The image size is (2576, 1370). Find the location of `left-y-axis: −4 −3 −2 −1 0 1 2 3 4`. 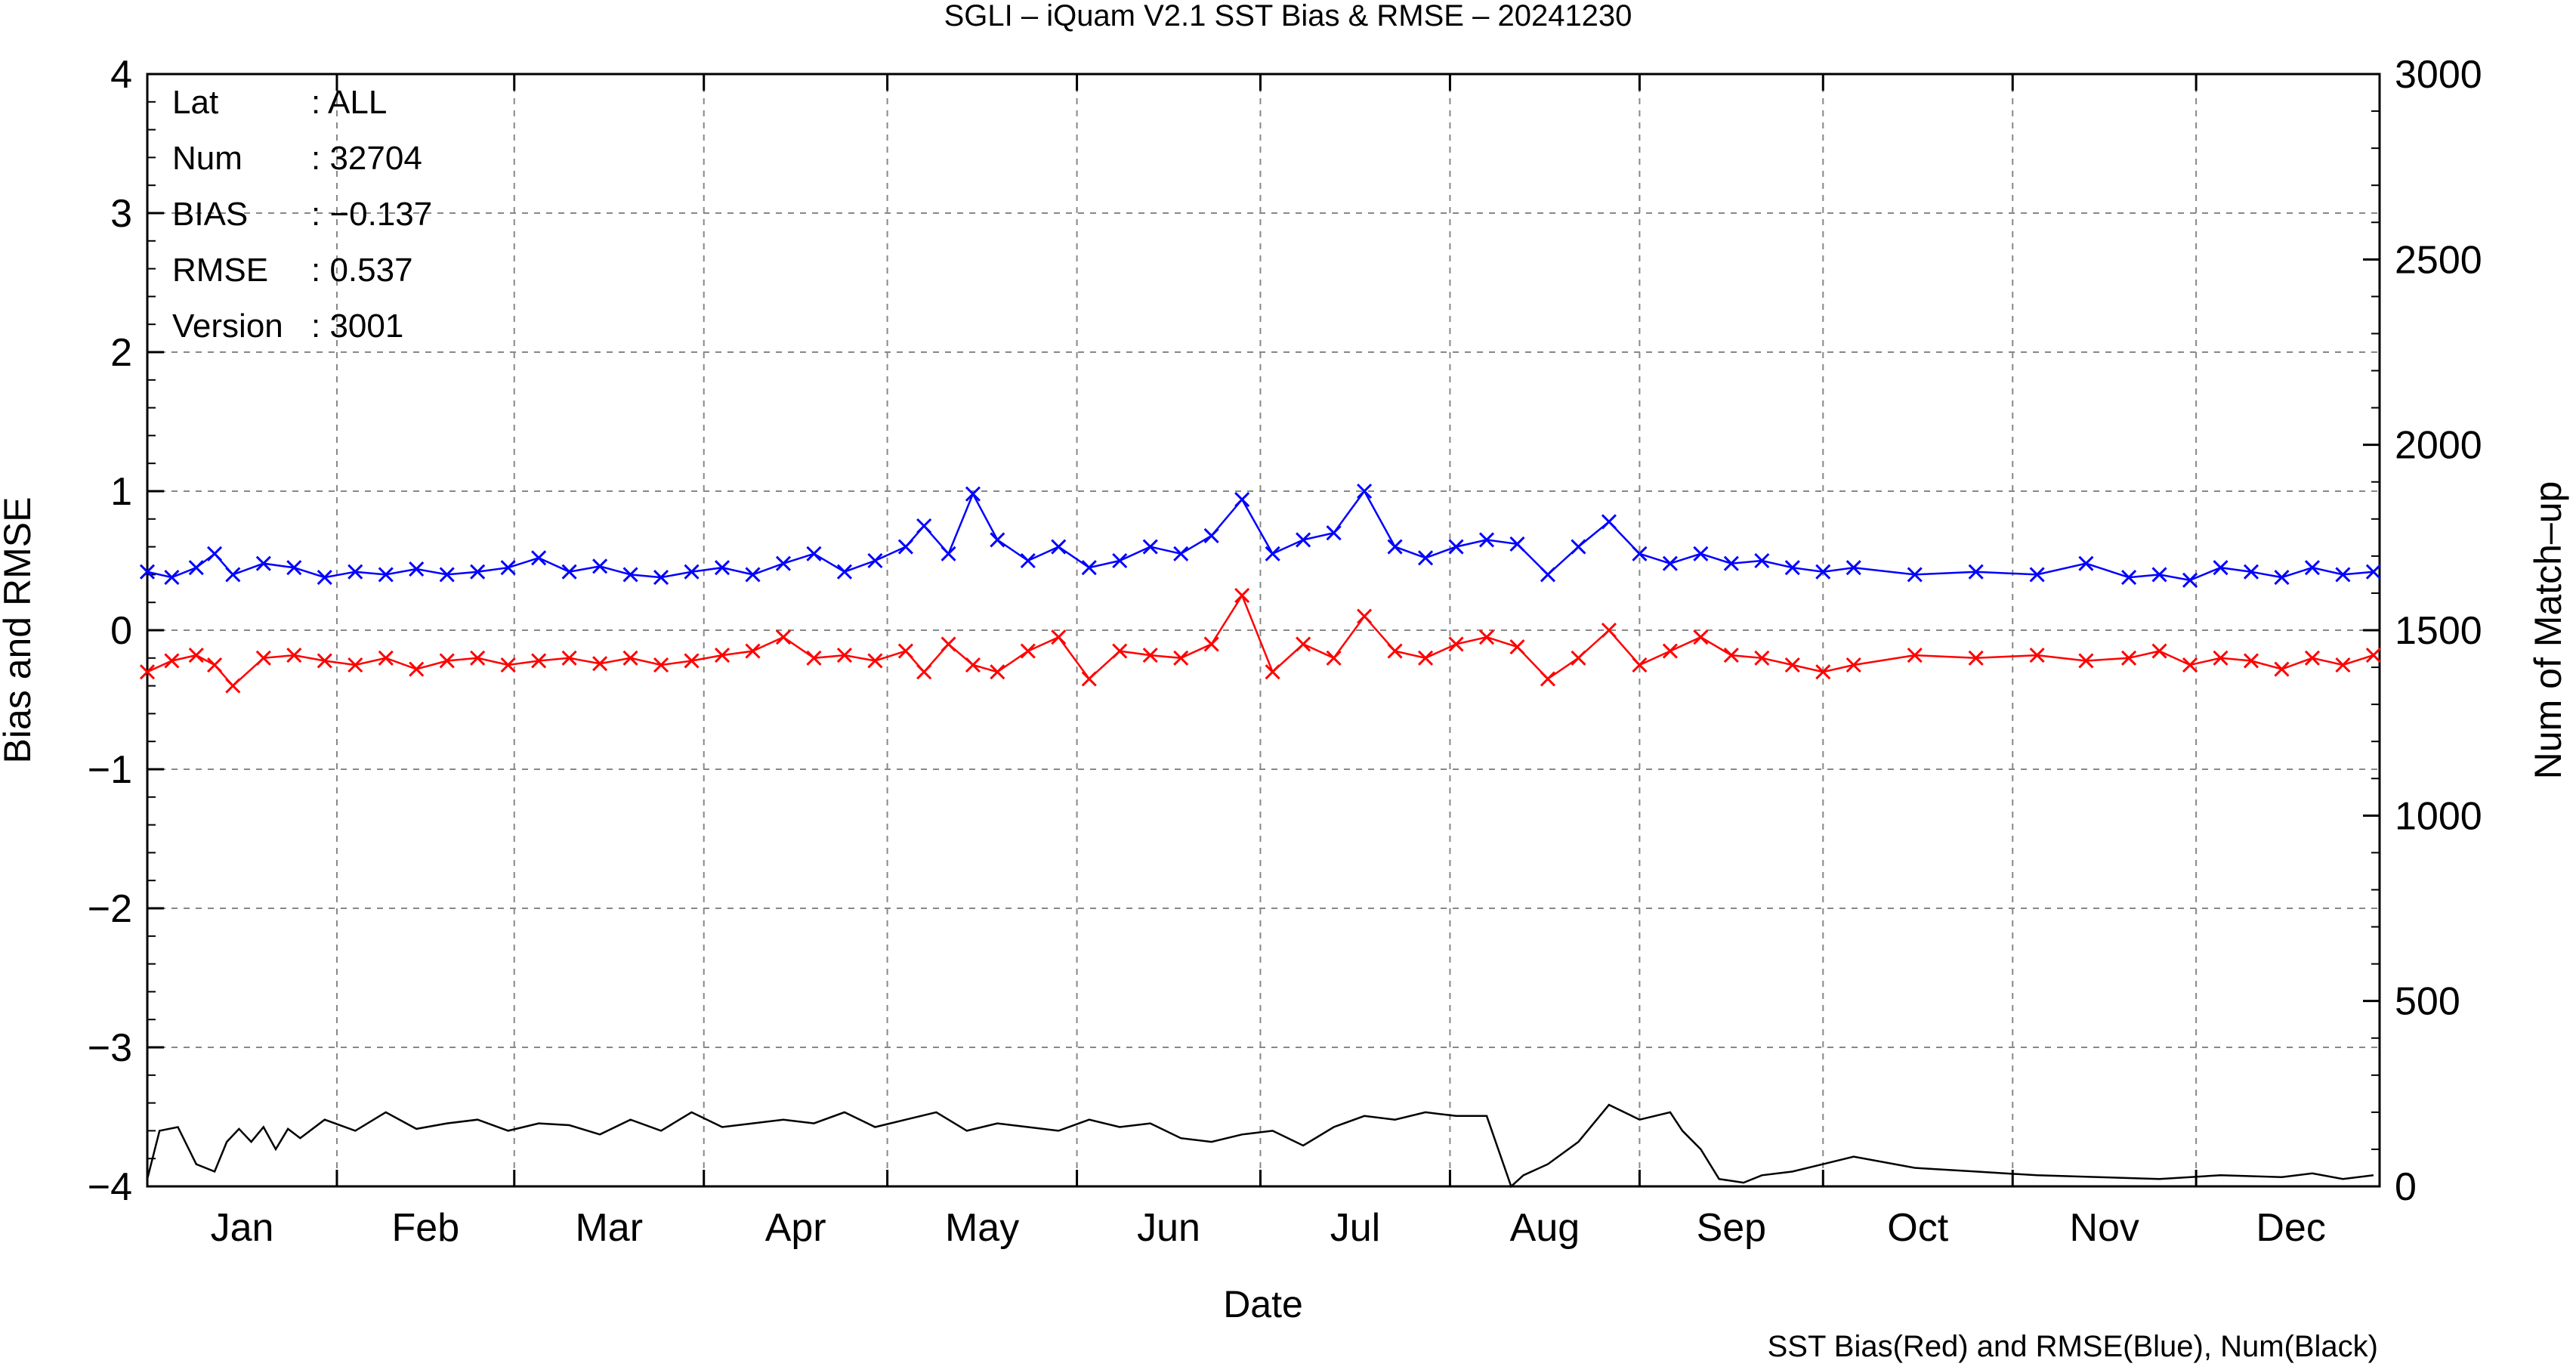

left-y-axis: −4 −3 −2 −1 0 1 2 3 4 is located at coordinates (126, 631).